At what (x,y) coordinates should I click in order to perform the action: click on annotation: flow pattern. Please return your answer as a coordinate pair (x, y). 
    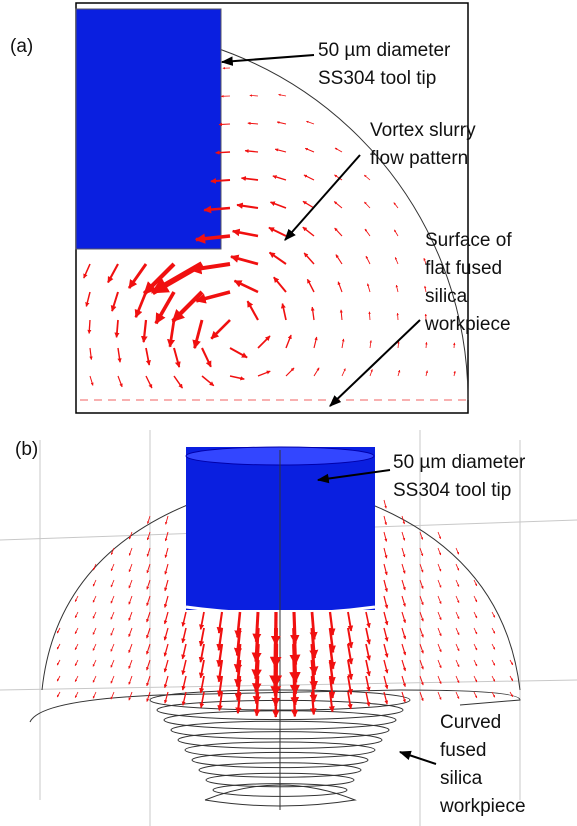
    Looking at the image, I should click on (419, 158).